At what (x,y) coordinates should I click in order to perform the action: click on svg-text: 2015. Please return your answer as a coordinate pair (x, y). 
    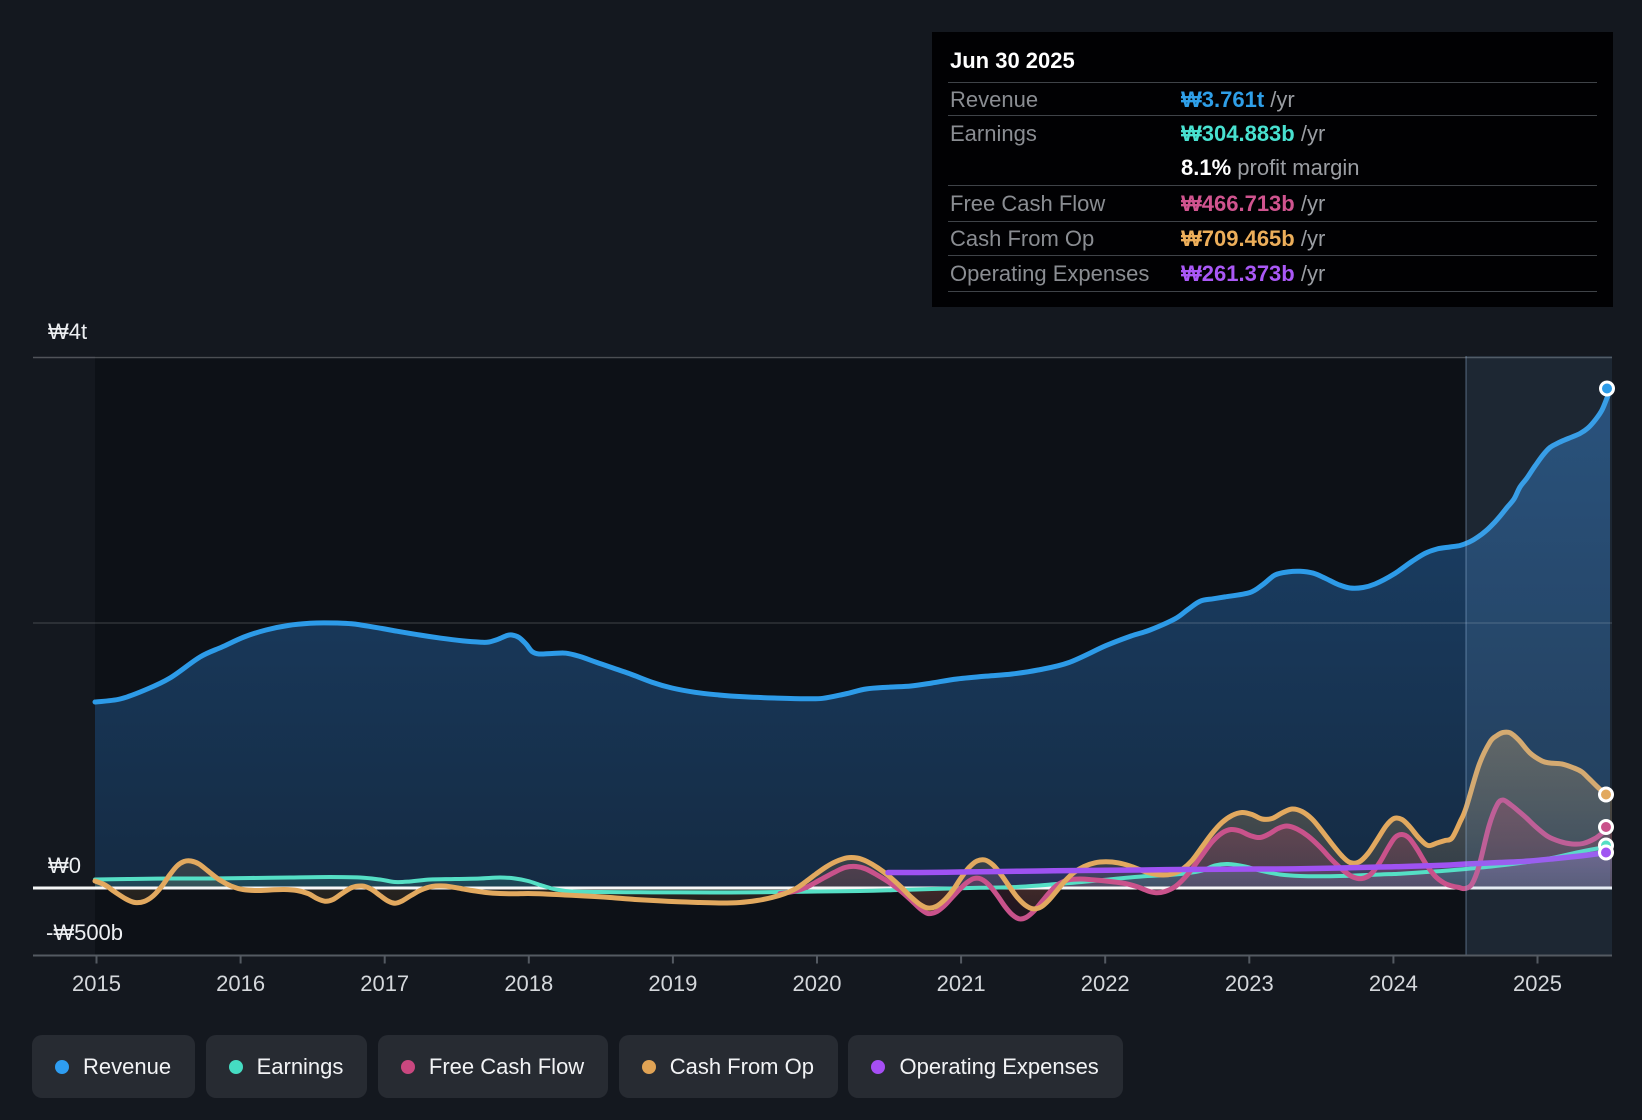
    Looking at the image, I should click on (96, 983).